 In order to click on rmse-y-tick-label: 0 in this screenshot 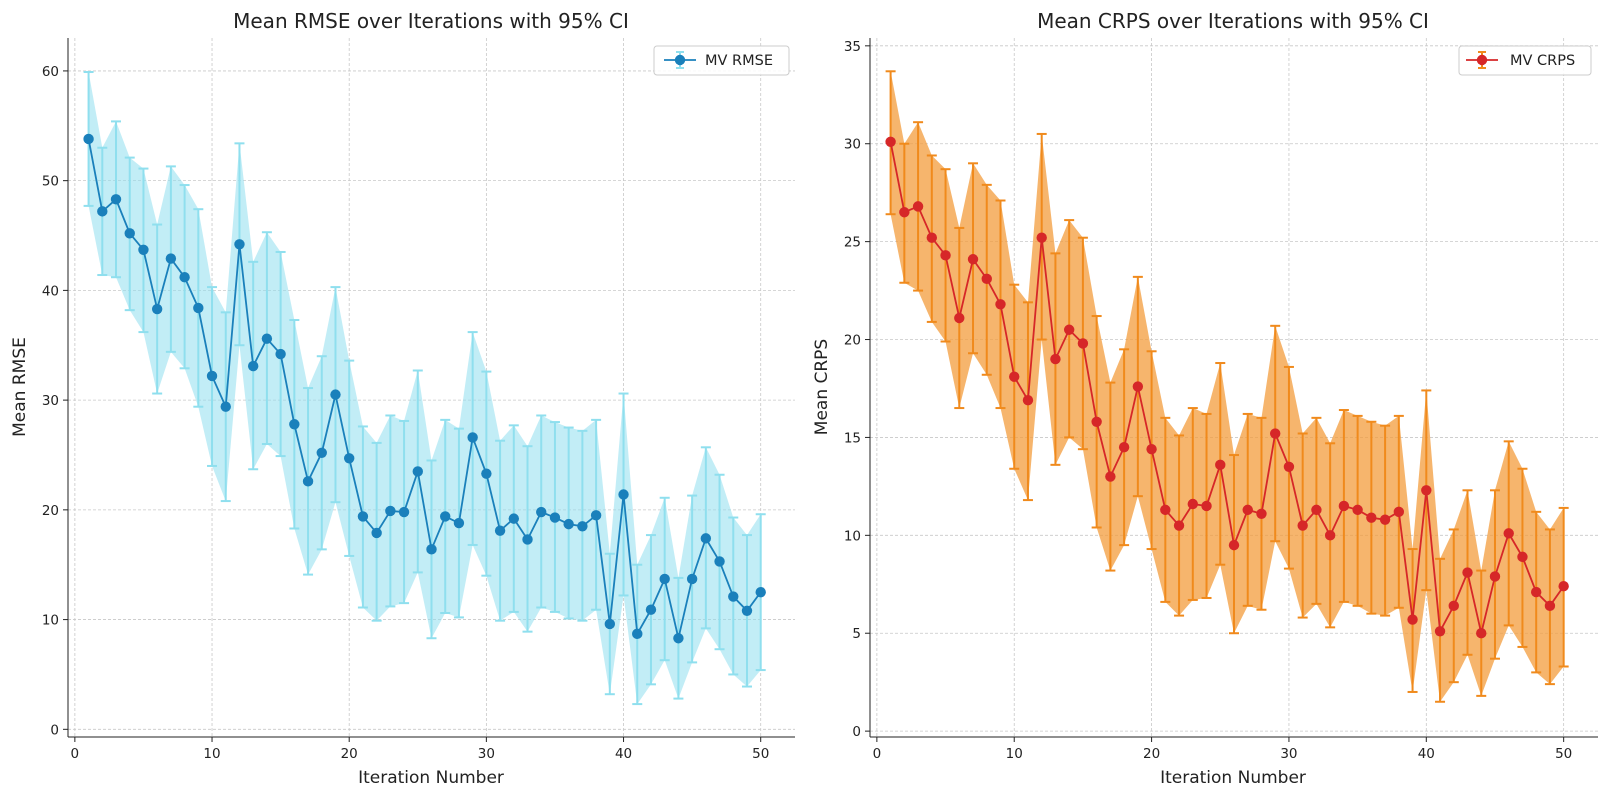, I will do `click(54, 730)`.